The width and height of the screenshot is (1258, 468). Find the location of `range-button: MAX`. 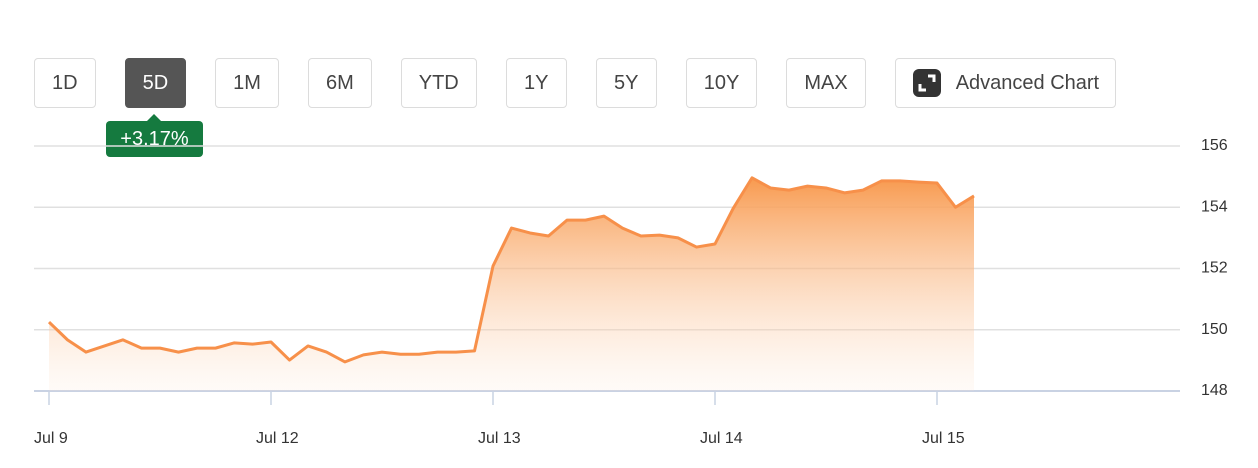

range-button: MAX is located at coordinates (826, 83).